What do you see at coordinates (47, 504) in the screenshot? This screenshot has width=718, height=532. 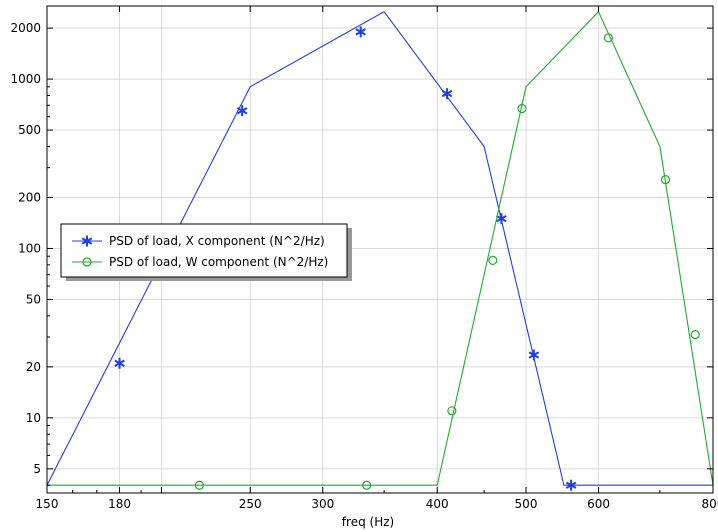 I see `x-tick-label: 150` at bounding box center [47, 504].